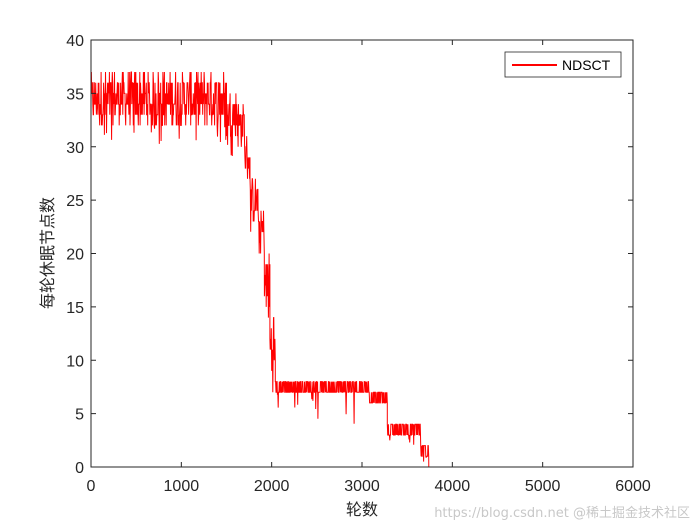 This screenshot has width=700, height=525. Describe the element at coordinates (47, 253) in the screenshot. I see `y-axis-label: 每轮休眠节点数` at that location.